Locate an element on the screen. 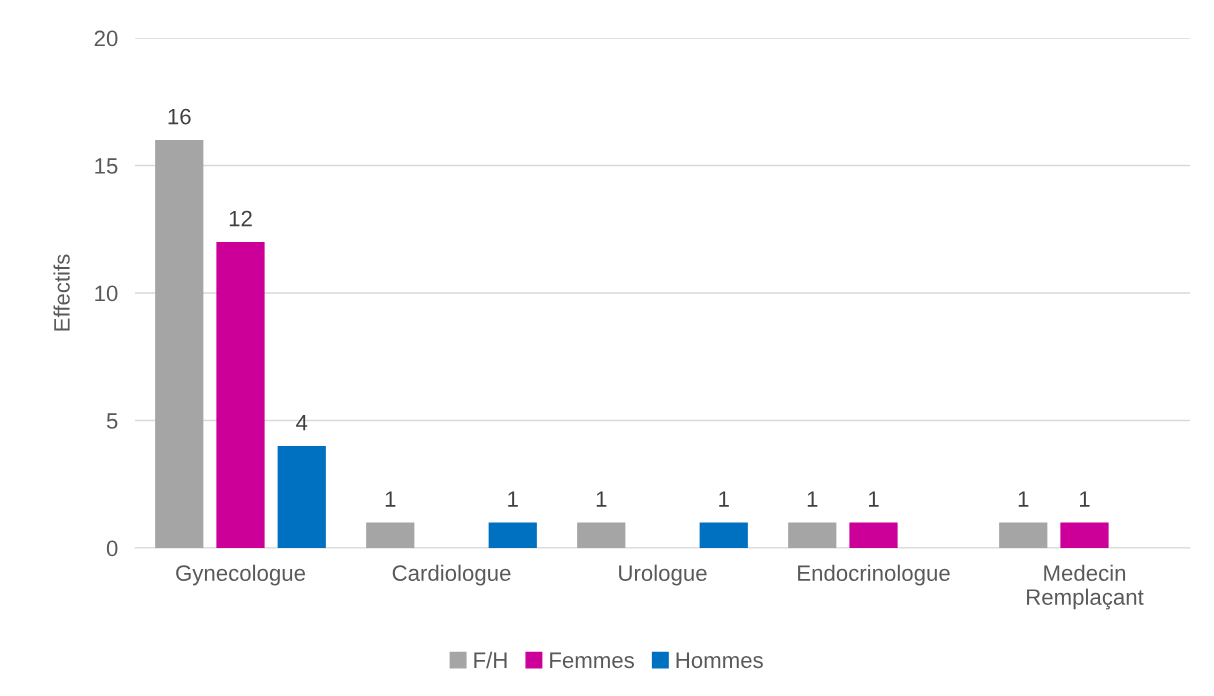  y-tick-label: 10 is located at coordinates (106, 293).